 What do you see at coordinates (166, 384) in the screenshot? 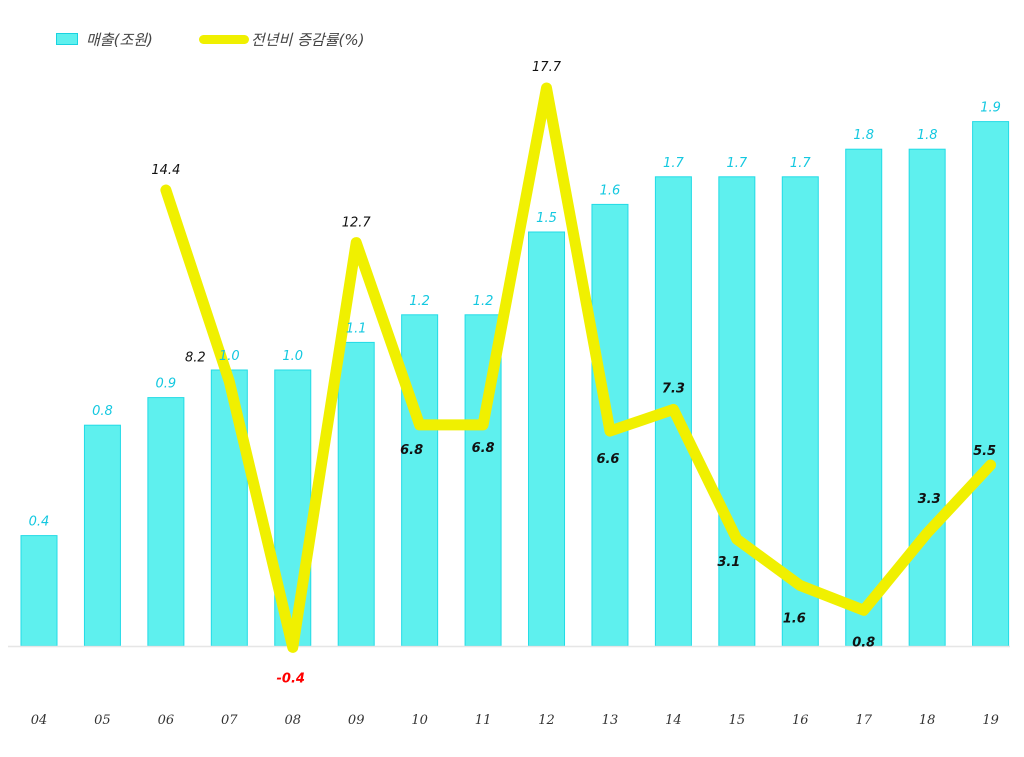
I see `bar-label-06: 0.9` at bounding box center [166, 384].